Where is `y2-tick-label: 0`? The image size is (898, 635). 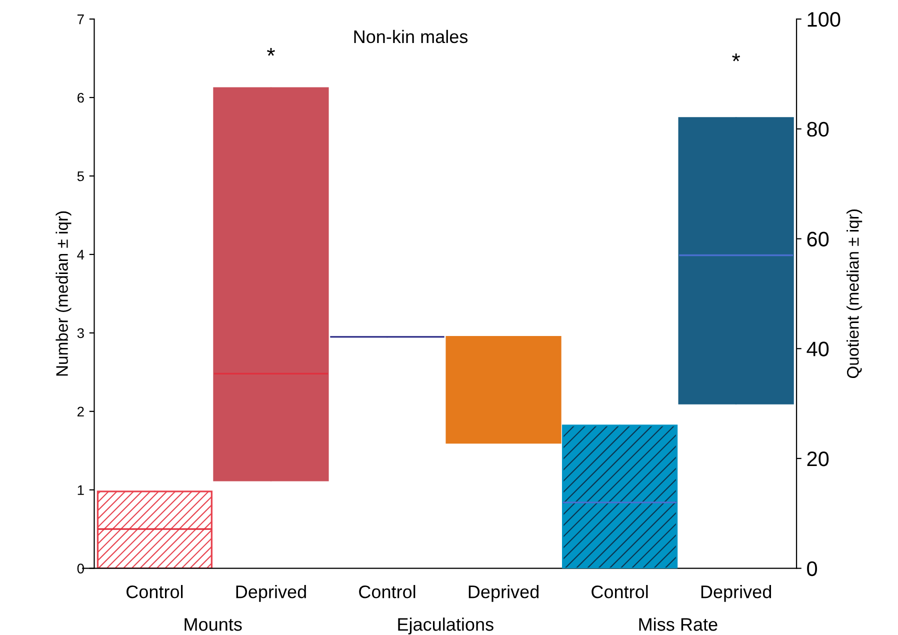
y2-tick-label: 0 is located at coordinates (812, 568).